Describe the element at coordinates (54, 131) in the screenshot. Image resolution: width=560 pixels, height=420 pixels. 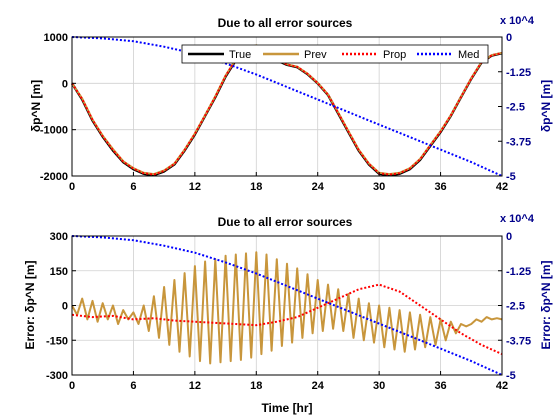
I see `y-tick-label: -1000` at that location.